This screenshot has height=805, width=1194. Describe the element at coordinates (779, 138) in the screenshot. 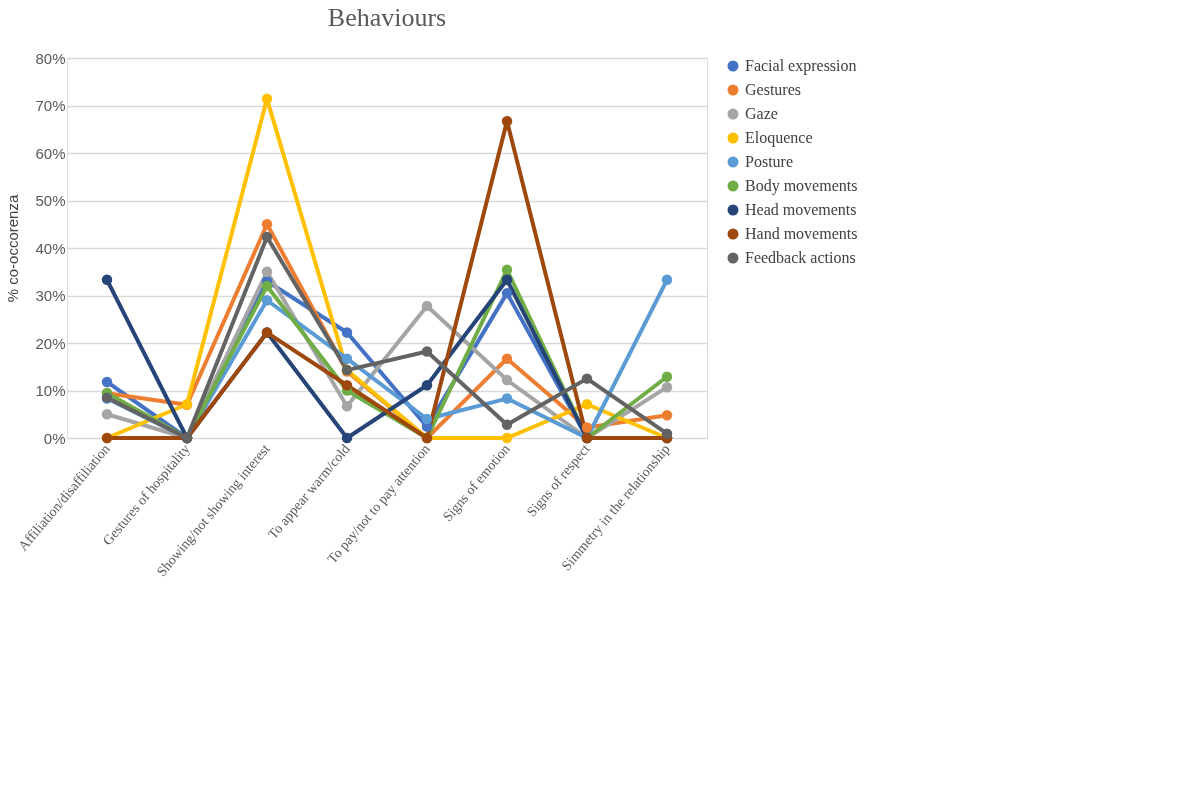

I see `legend-label: Eloquence` at that location.